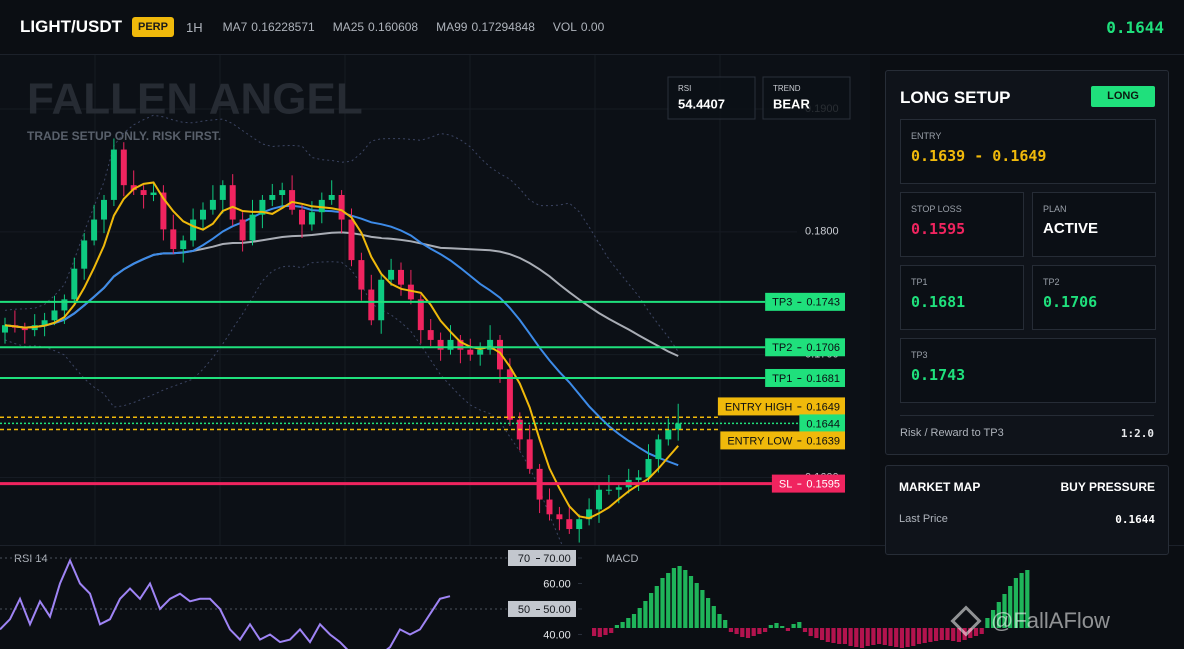  I want to click on tp-box: TP2 0.1706, so click(1094, 297).